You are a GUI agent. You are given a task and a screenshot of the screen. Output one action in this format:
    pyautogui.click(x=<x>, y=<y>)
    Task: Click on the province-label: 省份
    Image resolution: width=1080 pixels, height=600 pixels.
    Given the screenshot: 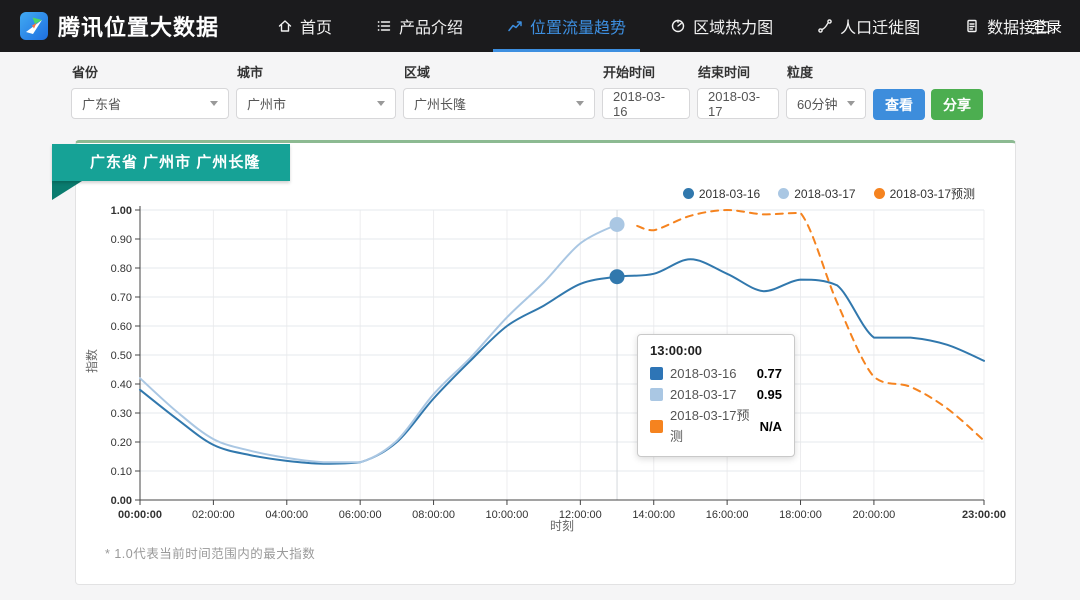 What is the action you would take?
    pyautogui.click(x=85, y=72)
    